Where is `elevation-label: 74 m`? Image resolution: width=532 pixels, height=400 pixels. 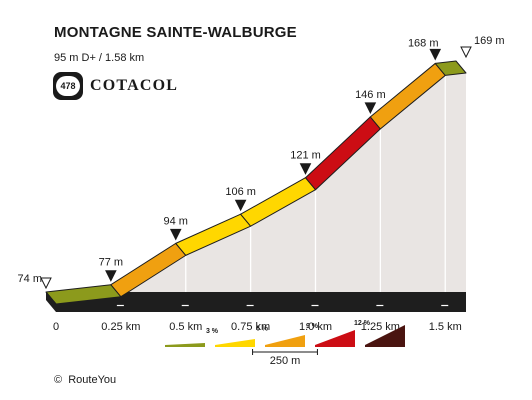
elevation-label: 74 m is located at coordinates (30, 279).